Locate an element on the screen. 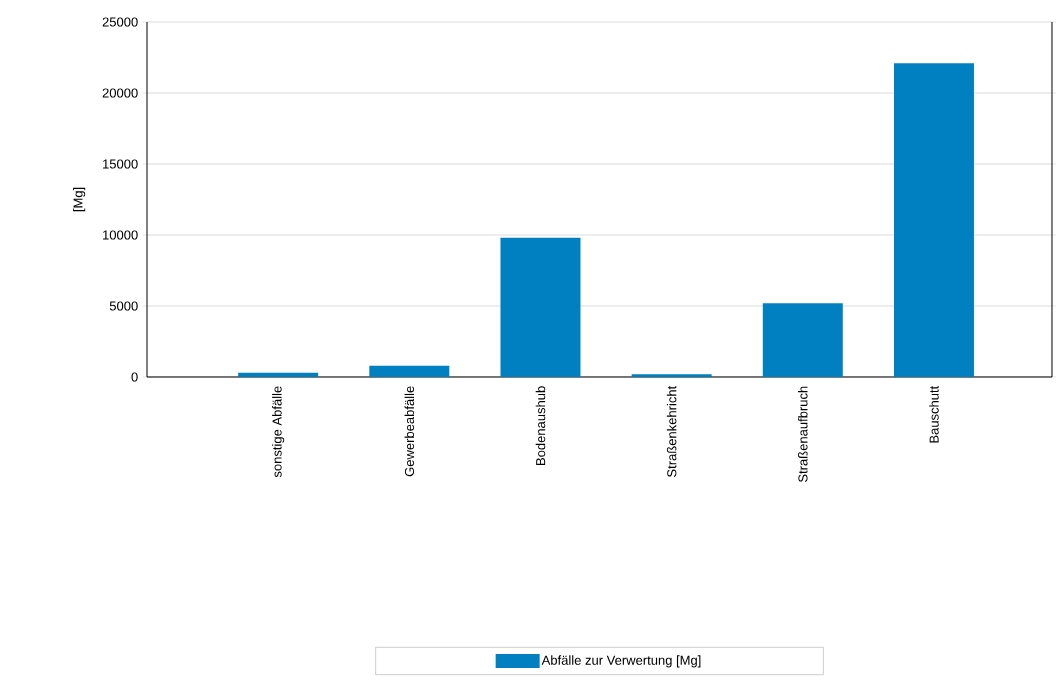 Image resolution: width=1064 pixels, height=684 pixels. x-tick-label: Bauschutt is located at coordinates (934, 414).